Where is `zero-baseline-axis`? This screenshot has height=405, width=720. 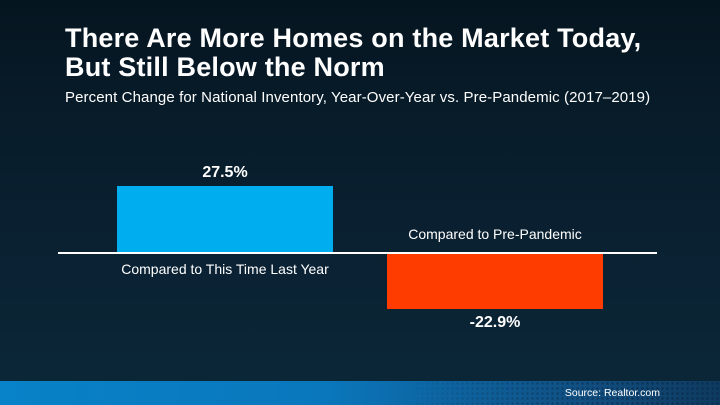 zero-baseline-axis is located at coordinates (357, 253).